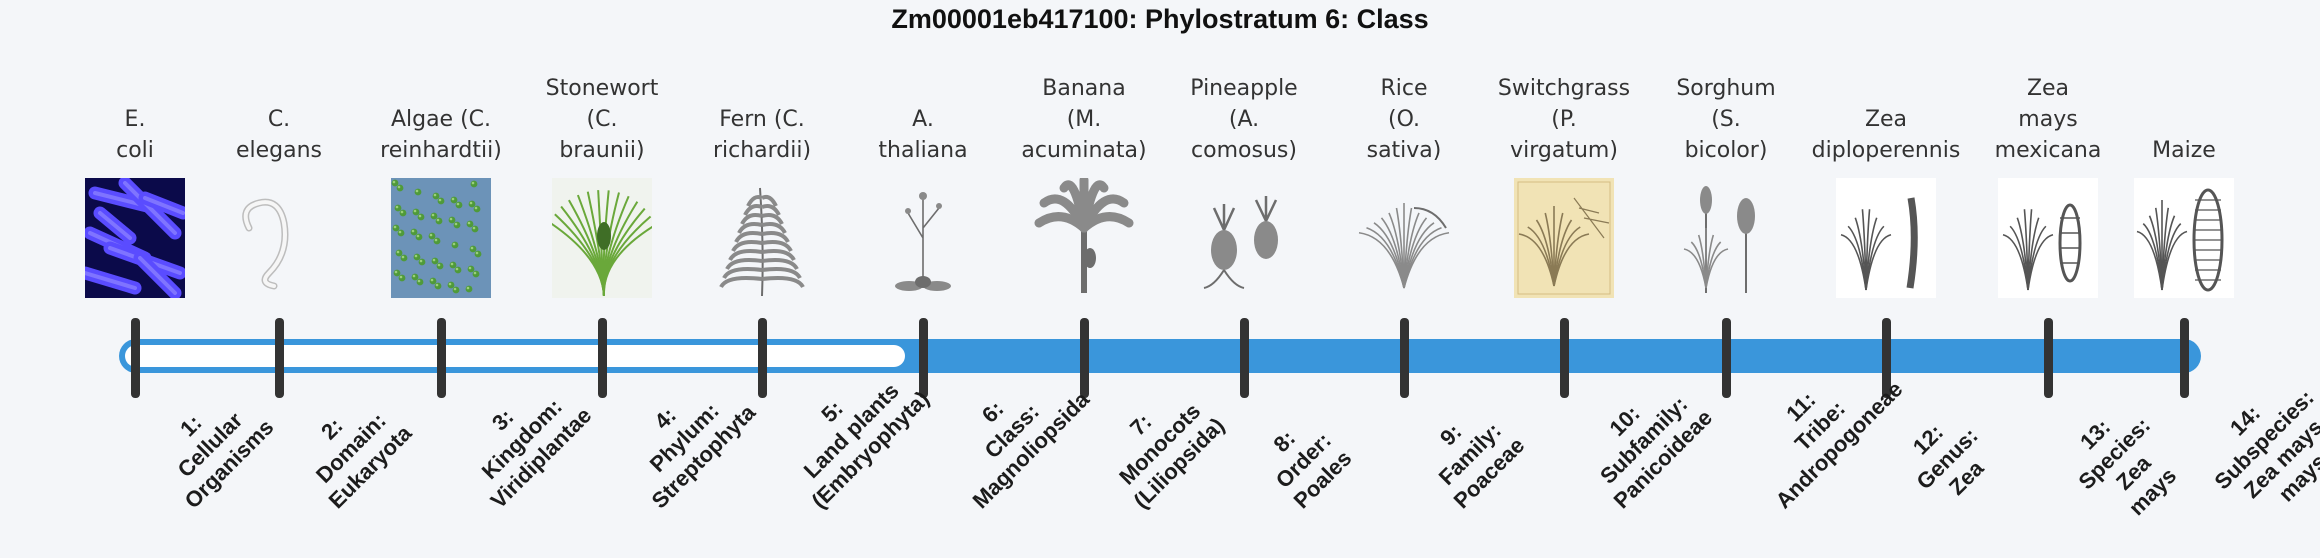  I want to click on organism-name-line: reinhardtii), so click(441, 150).